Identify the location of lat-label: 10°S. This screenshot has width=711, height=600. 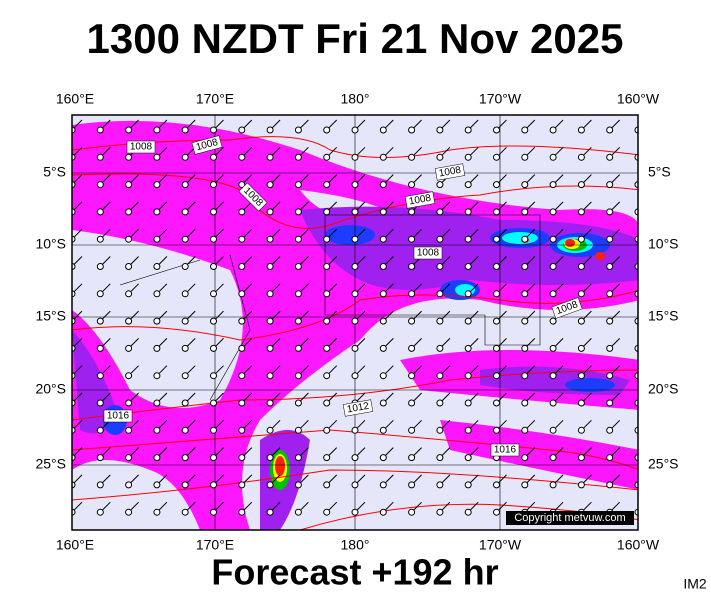
(50, 244).